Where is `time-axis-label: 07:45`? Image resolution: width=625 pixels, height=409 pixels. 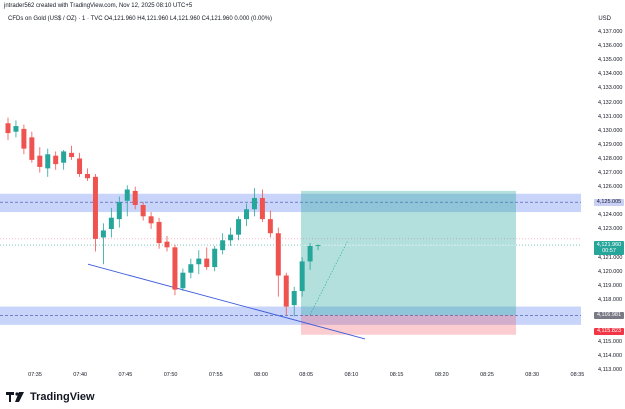
time-axis-label: 07:45 is located at coordinates (125, 375).